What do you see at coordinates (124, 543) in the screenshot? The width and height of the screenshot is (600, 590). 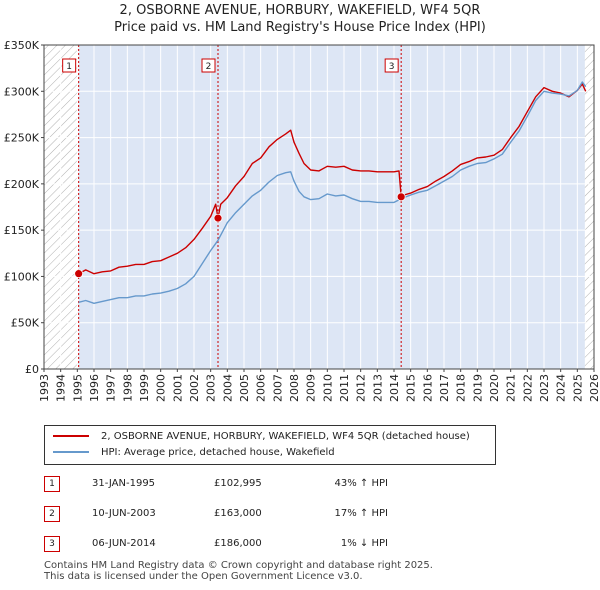 I see `transaction-date: 06-JUN-2014` at bounding box center [124, 543].